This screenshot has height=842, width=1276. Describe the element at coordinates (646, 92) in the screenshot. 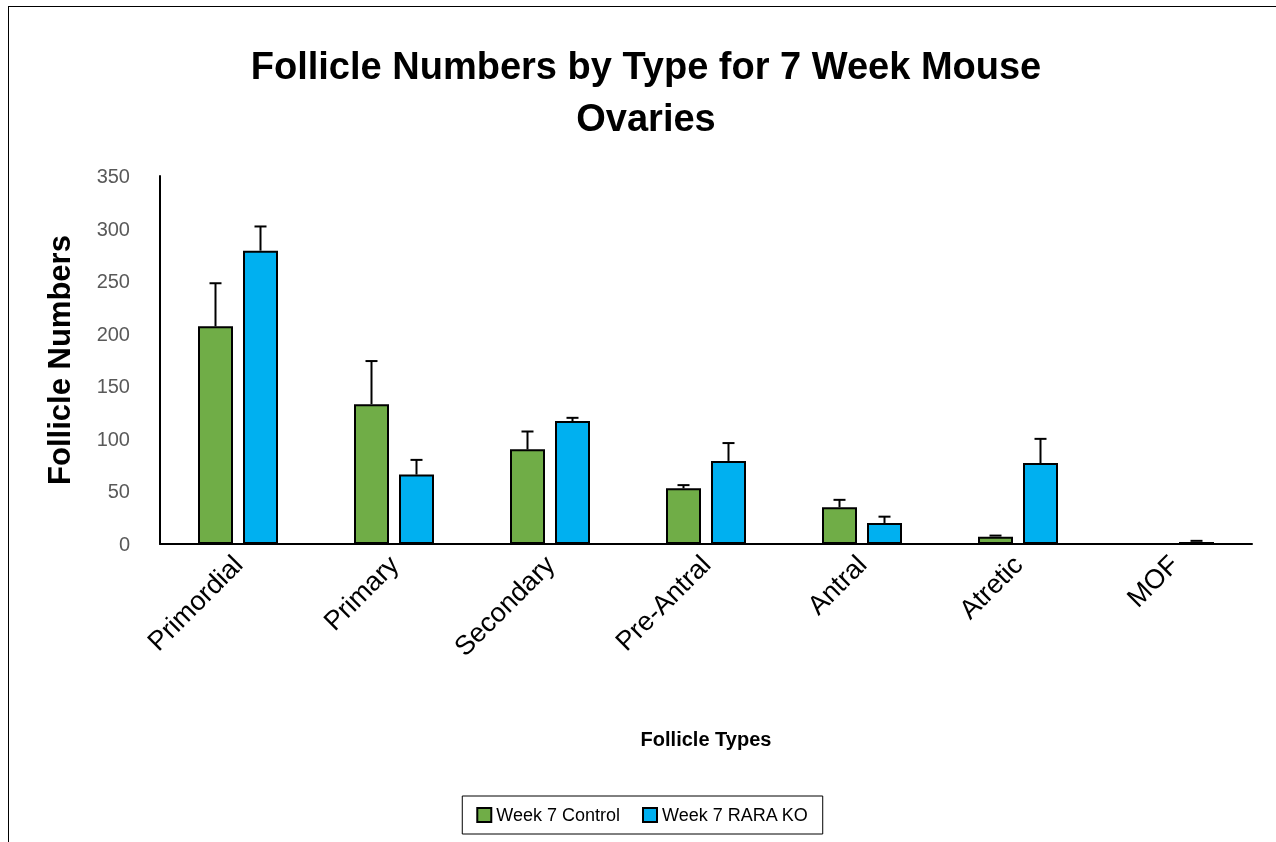

I see `chart-title: Follicle Numbers by Type for 7 Week Mouse Ovaries` at that location.